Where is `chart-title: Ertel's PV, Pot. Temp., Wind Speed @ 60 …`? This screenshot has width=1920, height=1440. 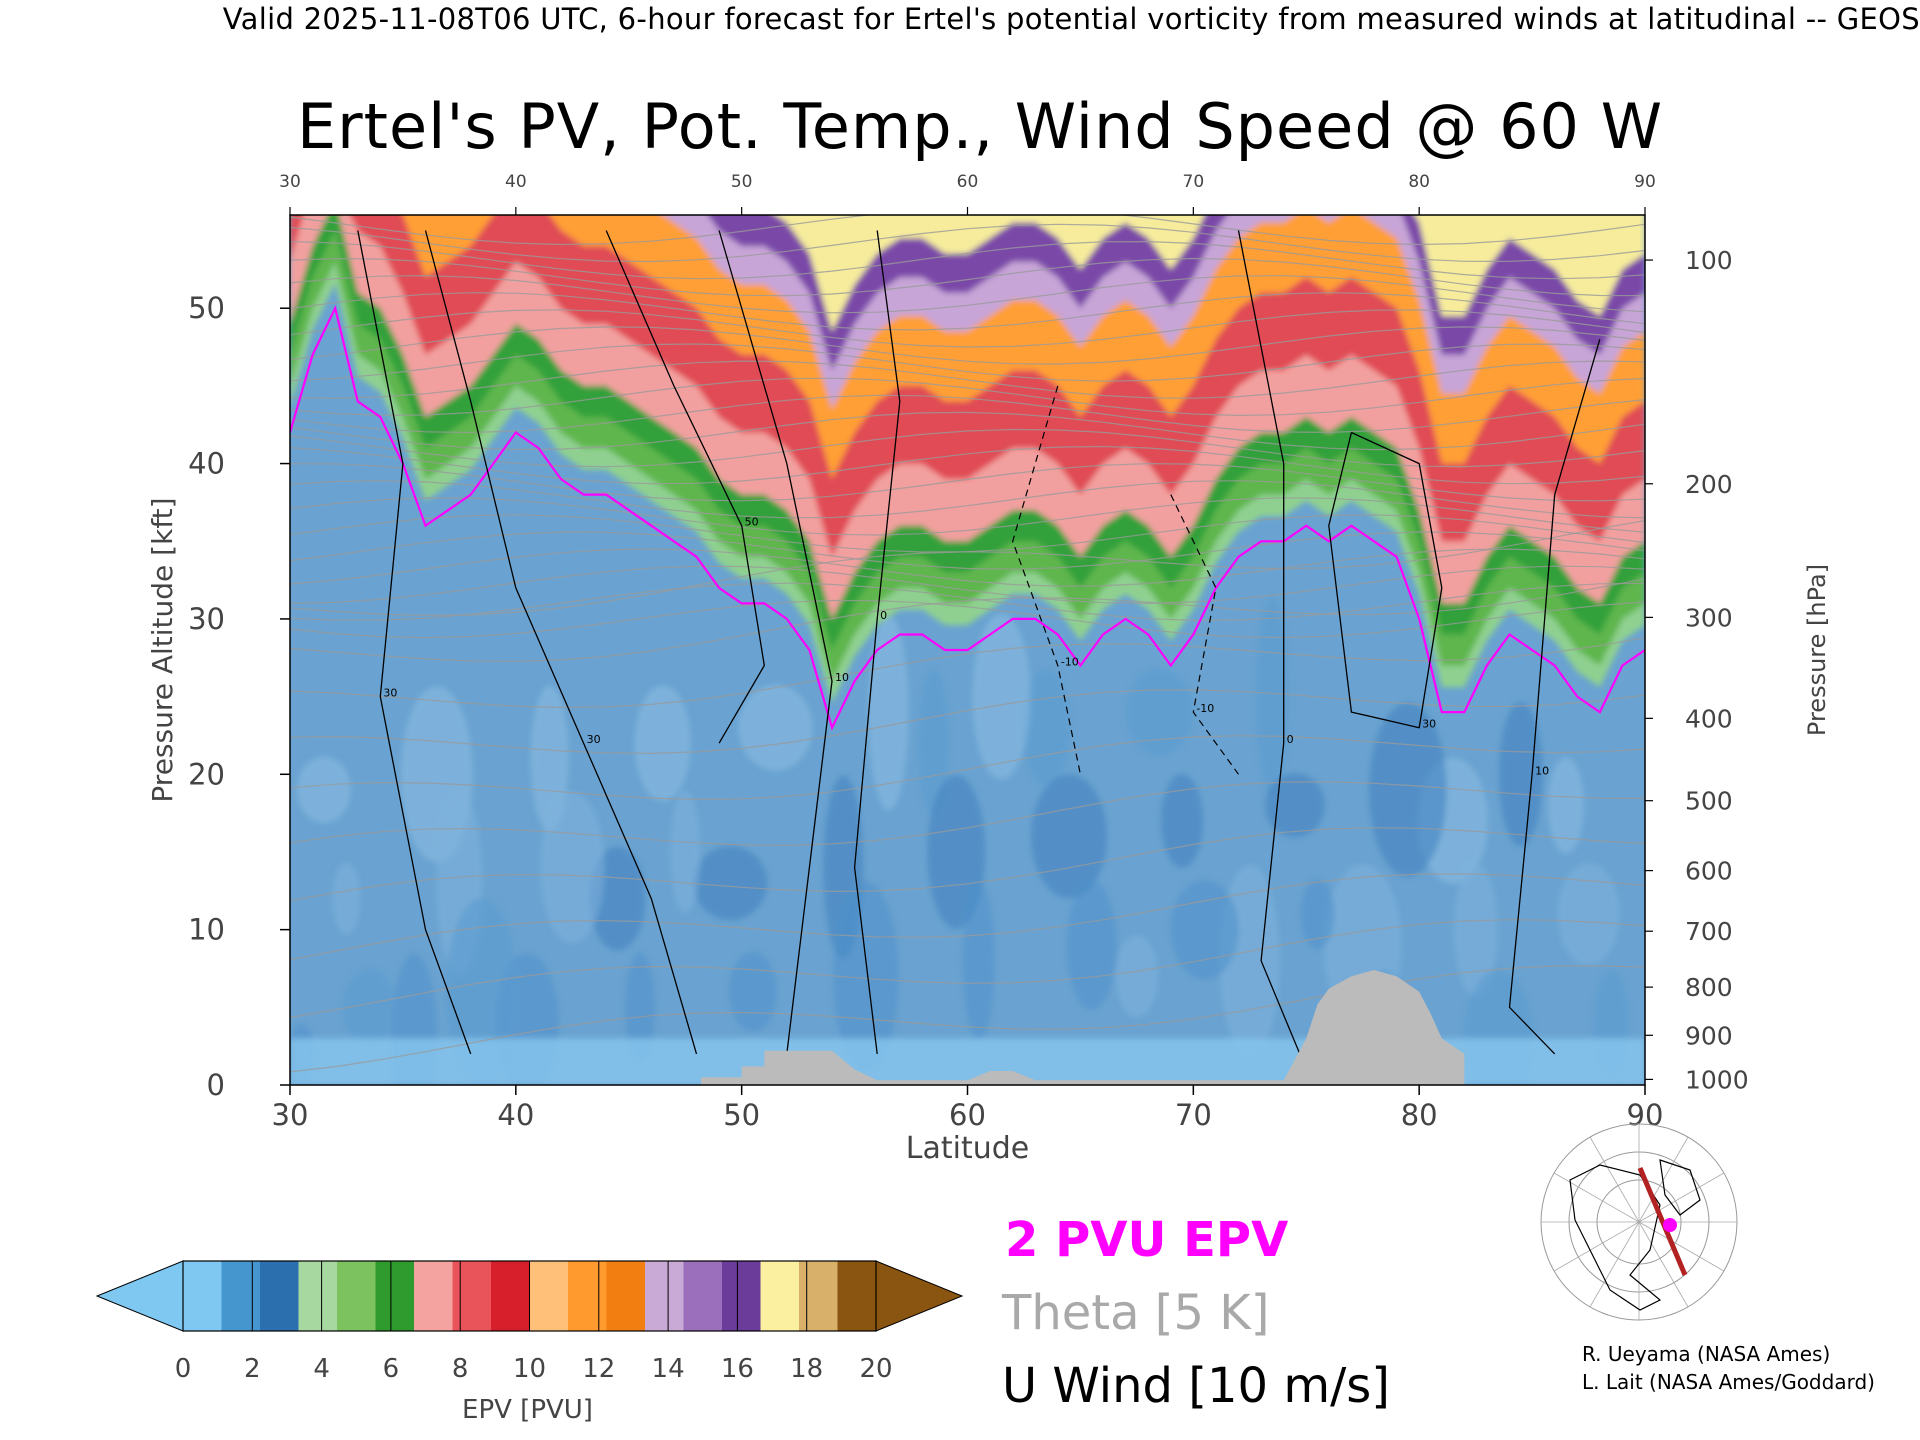 chart-title: Ertel's PV, Pot. Temp., Wind Speed @ 60 … is located at coordinates (979, 126).